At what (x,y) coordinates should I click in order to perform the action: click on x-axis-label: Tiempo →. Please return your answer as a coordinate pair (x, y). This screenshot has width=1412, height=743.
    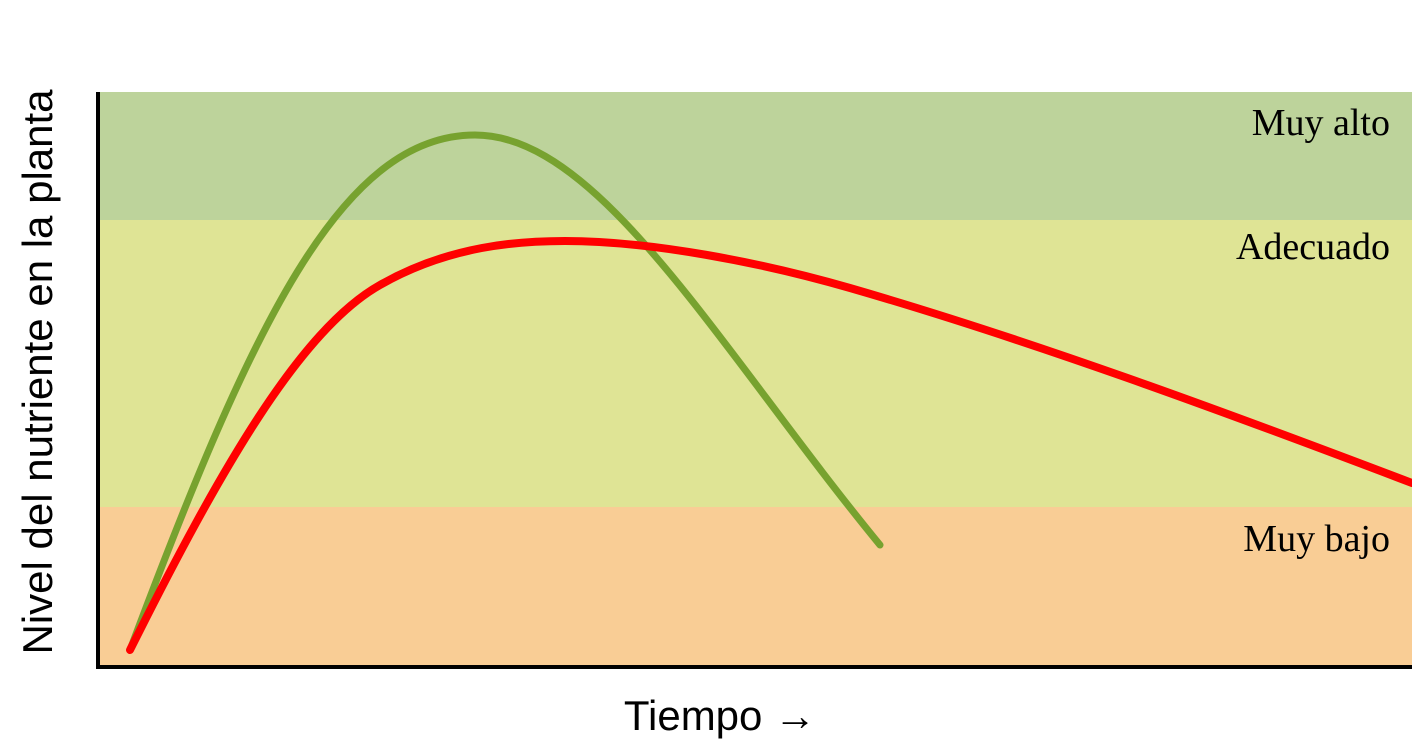
    Looking at the image, I should click on (720, 715).